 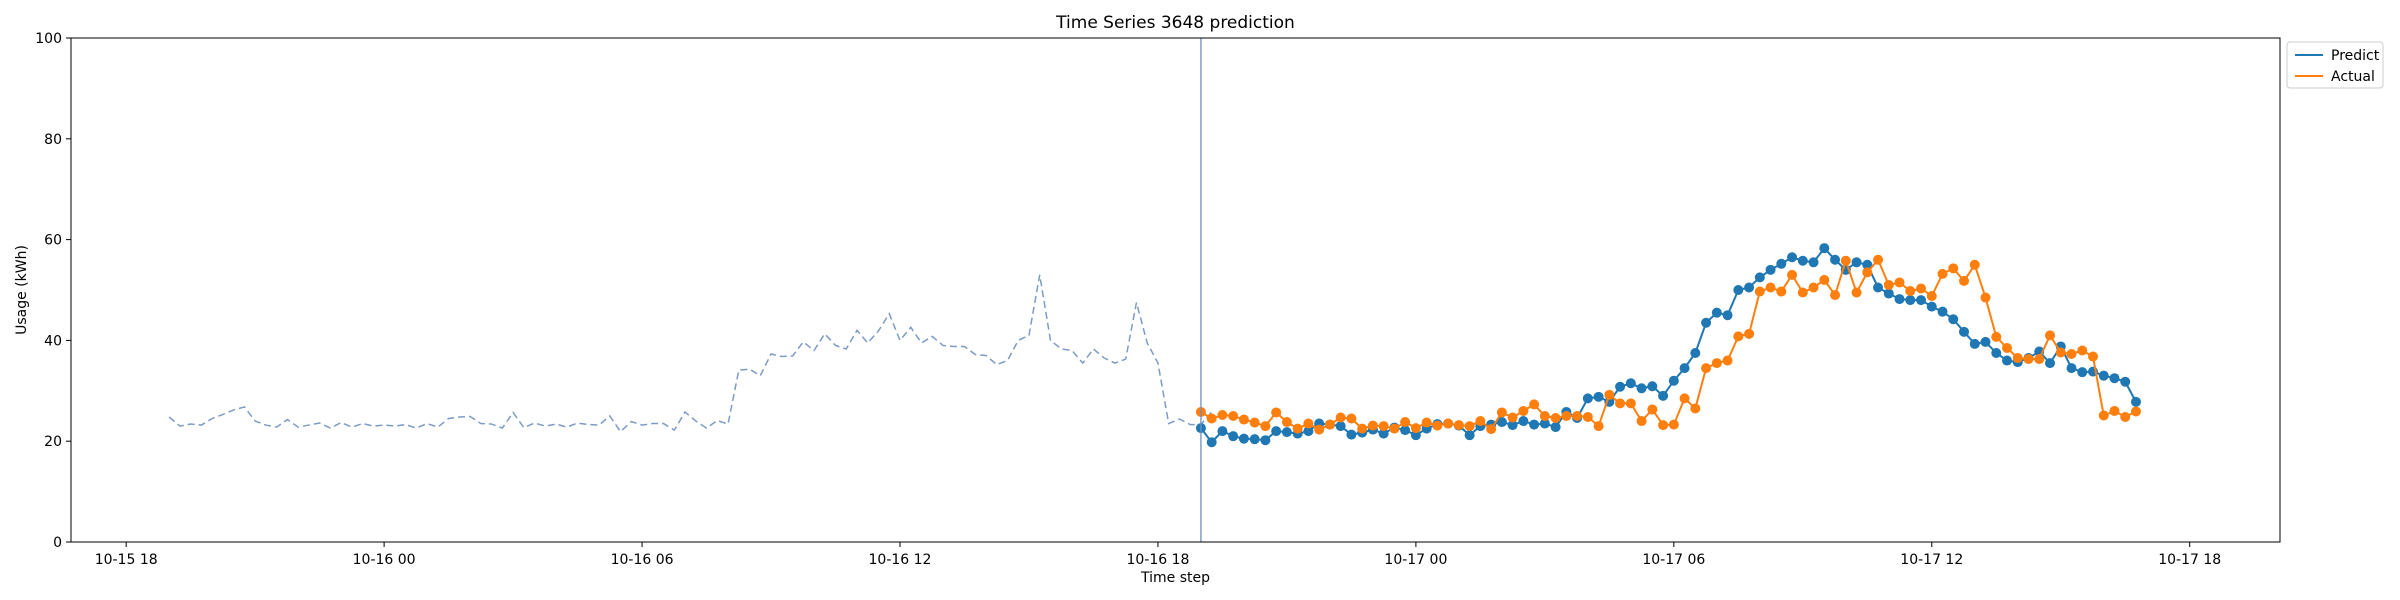 What do you see at coordinates (690, 353) in the screenshot?
I see `series-history` at bounding box center [690, 353].